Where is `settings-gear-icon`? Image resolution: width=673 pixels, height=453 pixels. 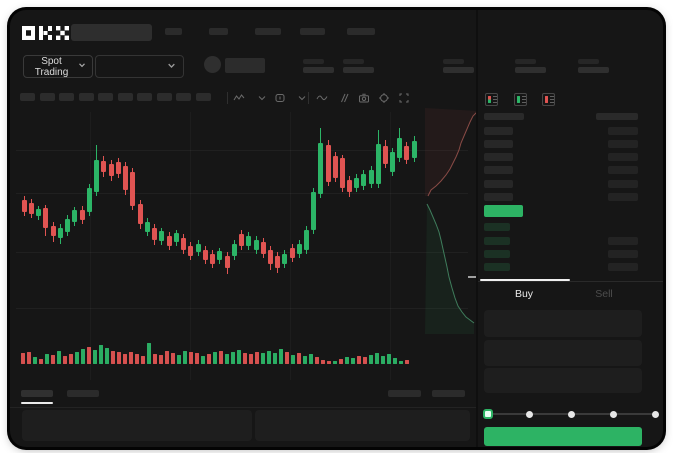
settings-gear-icon is located at coordinates (384, 98).